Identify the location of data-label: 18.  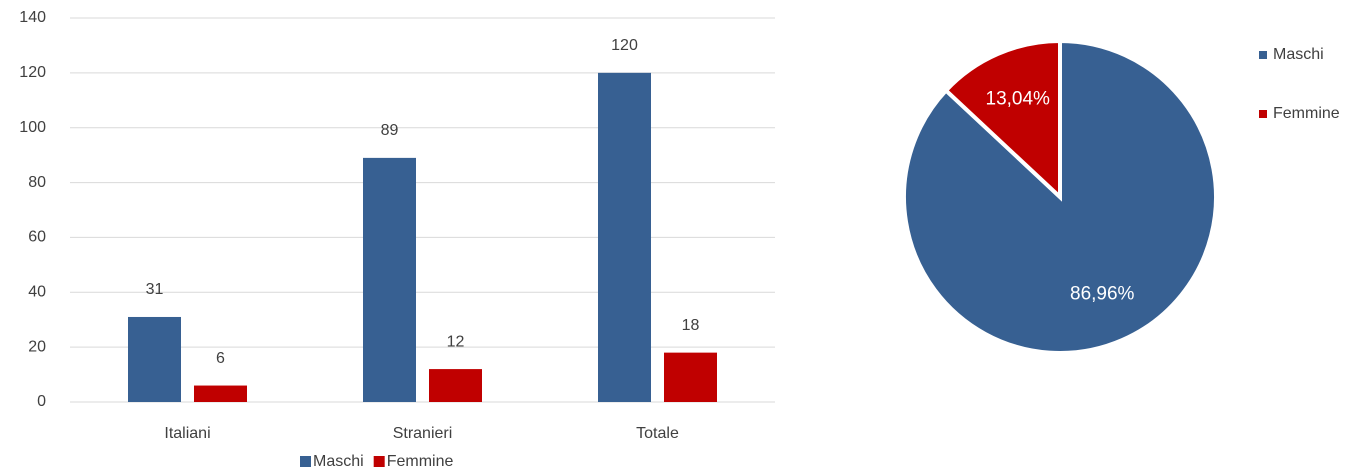
(691, 325).